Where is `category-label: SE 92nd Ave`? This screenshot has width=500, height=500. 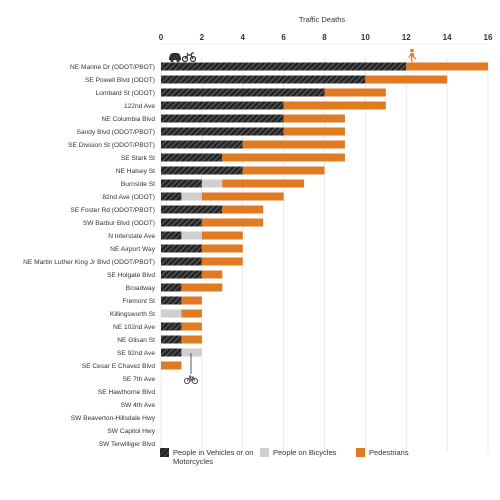
category-label: SE 92nd Ave is located at coordinates (136, 353).